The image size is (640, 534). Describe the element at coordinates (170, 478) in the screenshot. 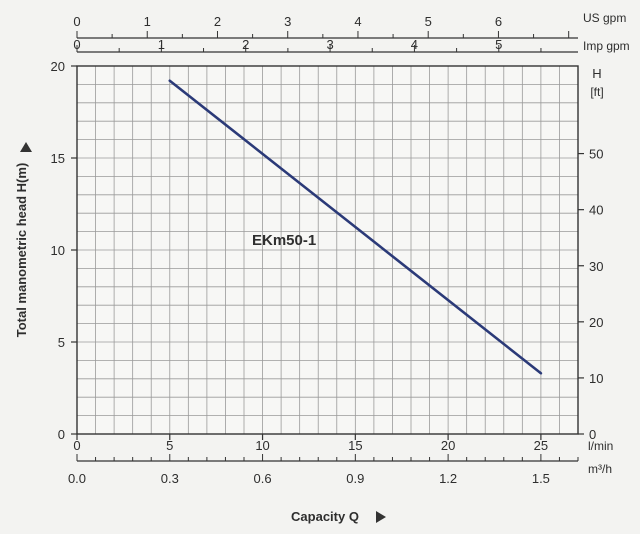

I see `m3h-tick-label: 0.3` at that location.